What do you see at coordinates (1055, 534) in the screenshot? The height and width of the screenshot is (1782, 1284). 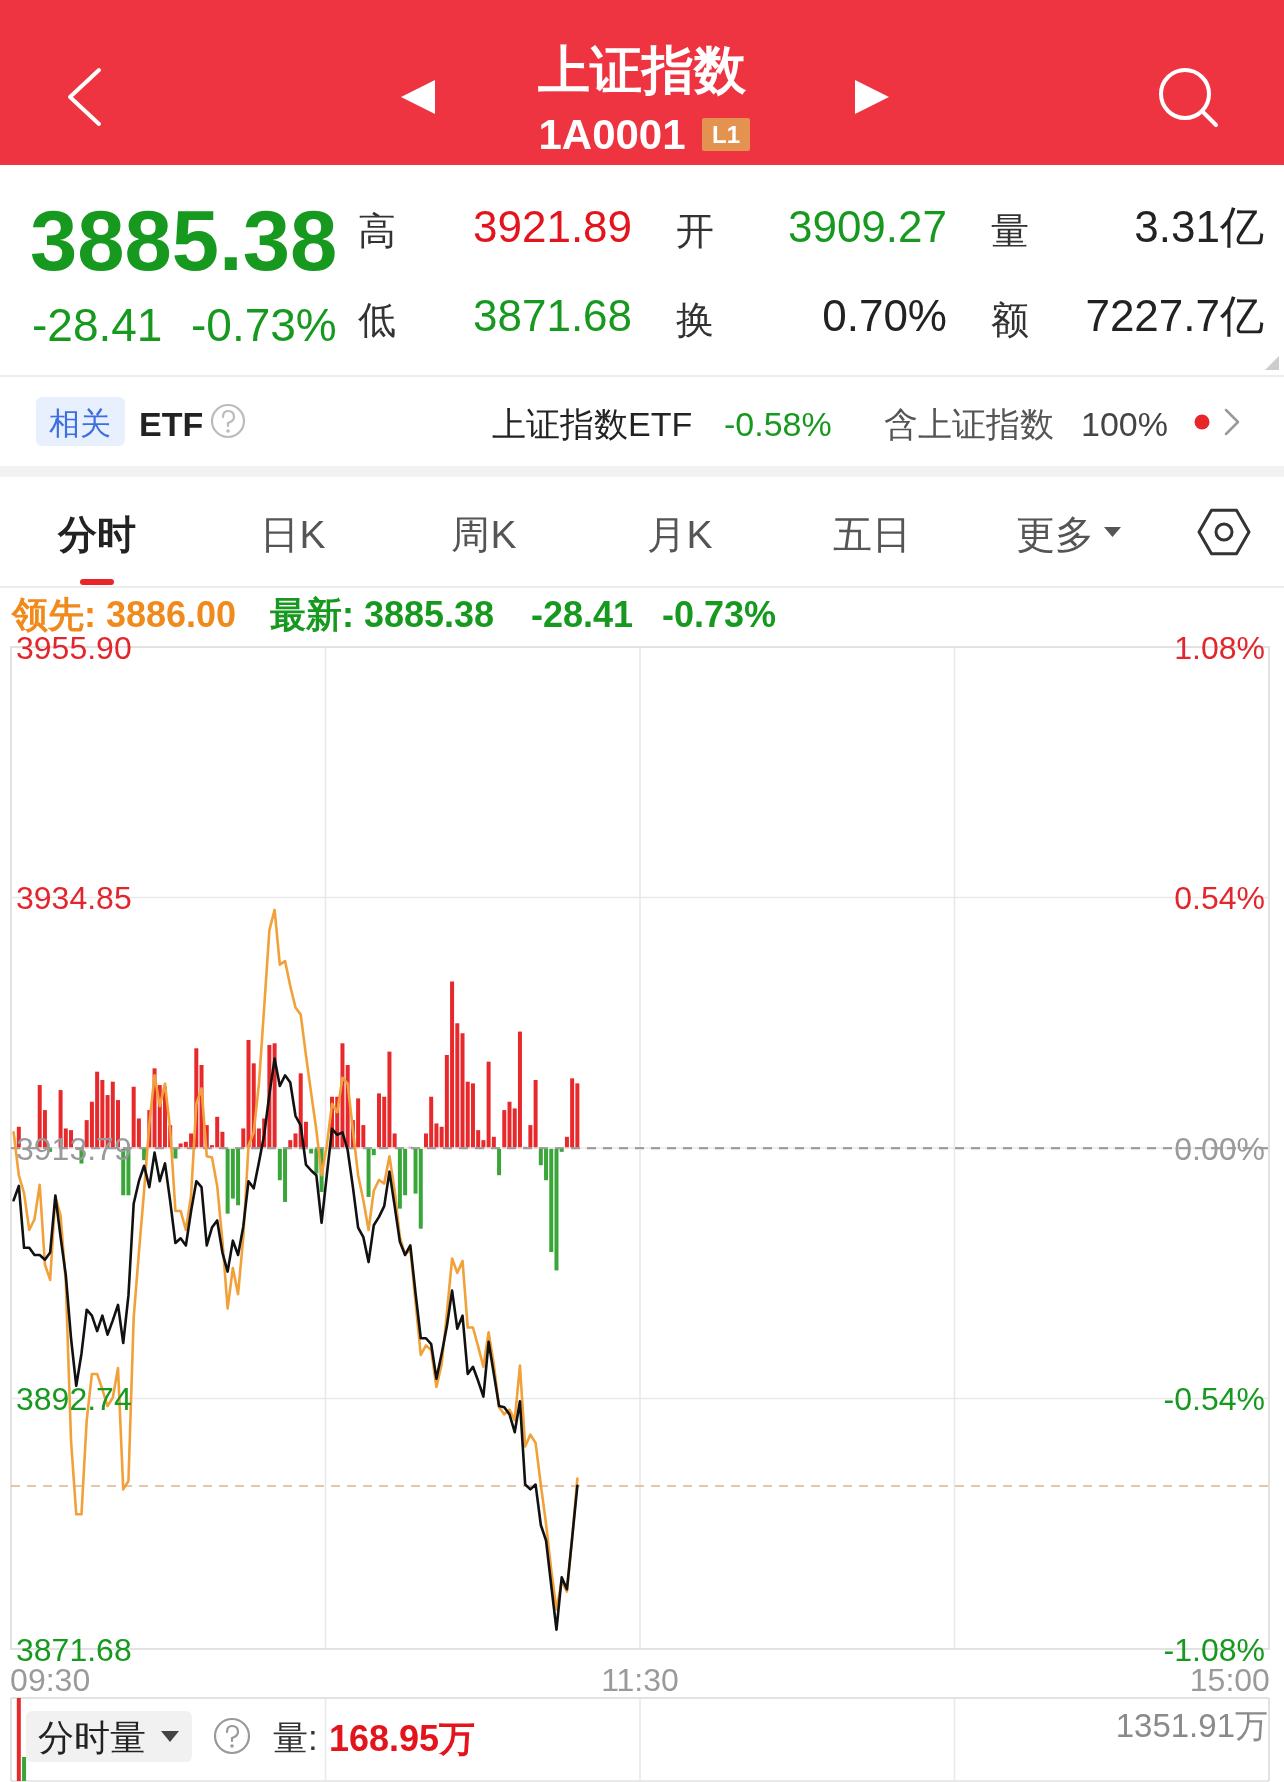 I see `text: 更多` at bounding box center [1055, 534].